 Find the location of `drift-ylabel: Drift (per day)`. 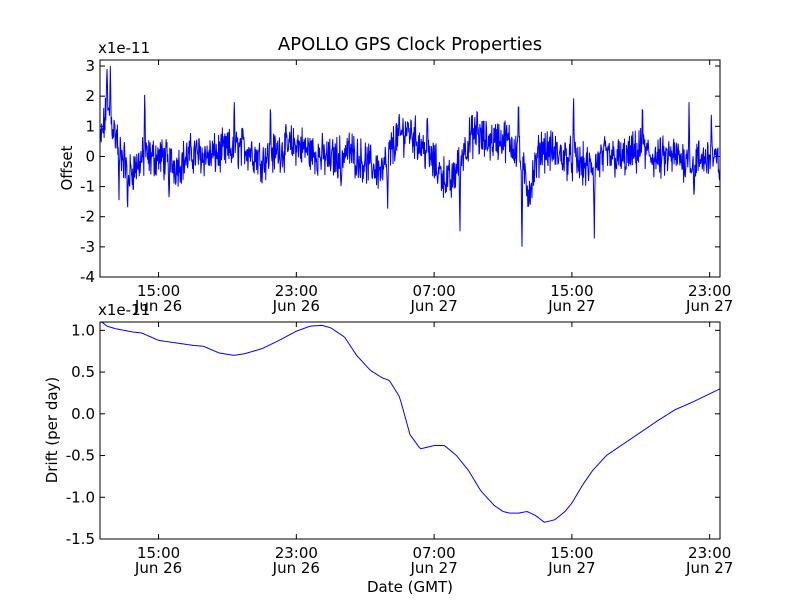

drift-ylabel: Drift (per day) is located at coordinates (52, 430).